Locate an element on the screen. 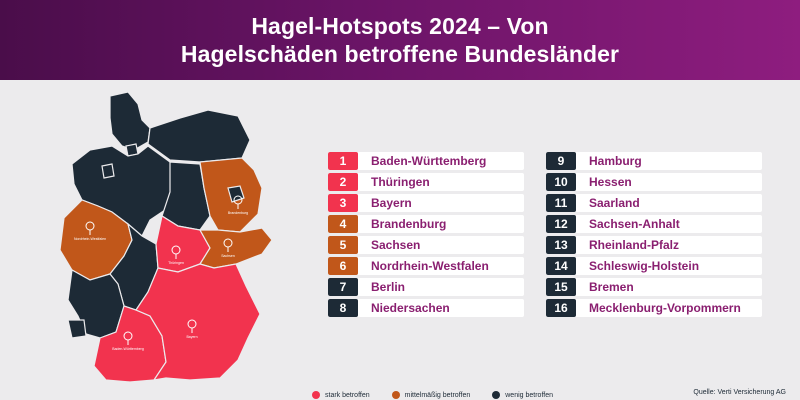 The width and height of the screenshot is (800, 400). rank-number: 5 is located at coordinates (343, 245).